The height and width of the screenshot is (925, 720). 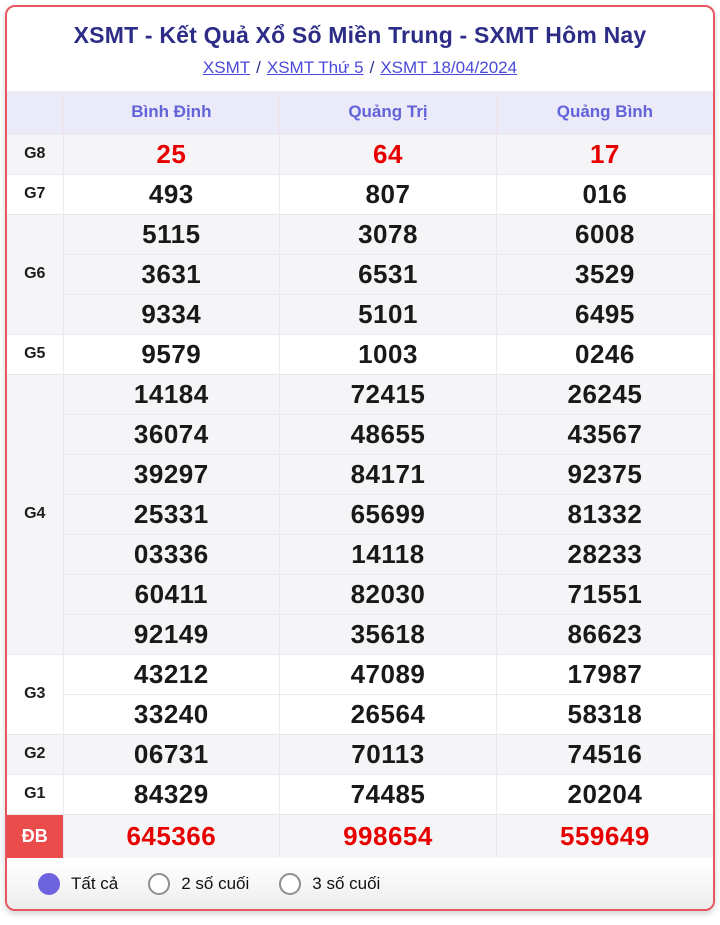 I want to click on breadcrumb-link: XSMT 18/04/2024, so click(x=449, y=67).